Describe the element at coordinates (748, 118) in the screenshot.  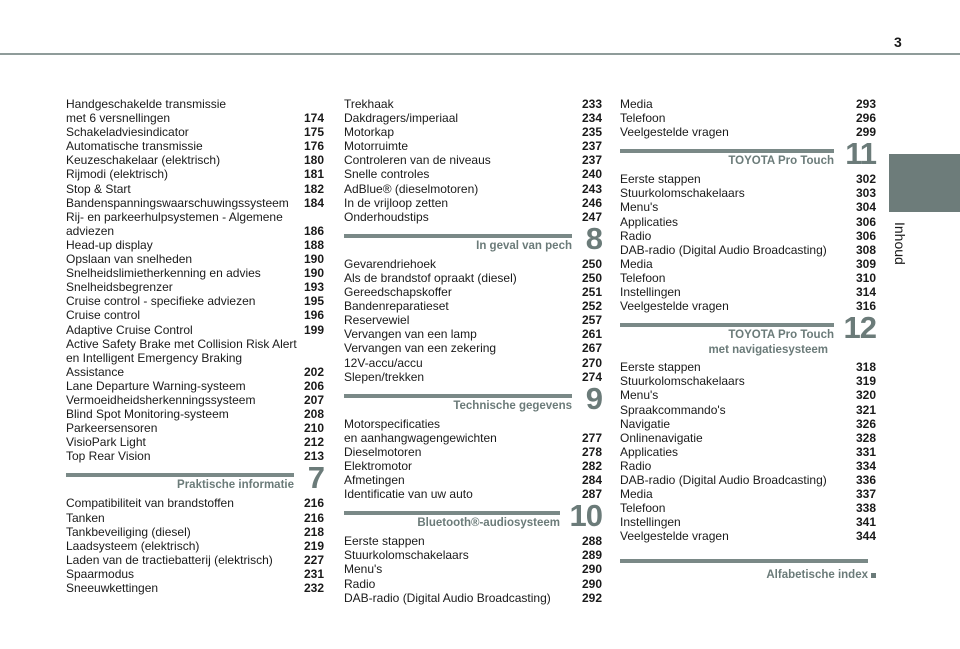
I see `toc-entry: Telefoon 296` at that location.